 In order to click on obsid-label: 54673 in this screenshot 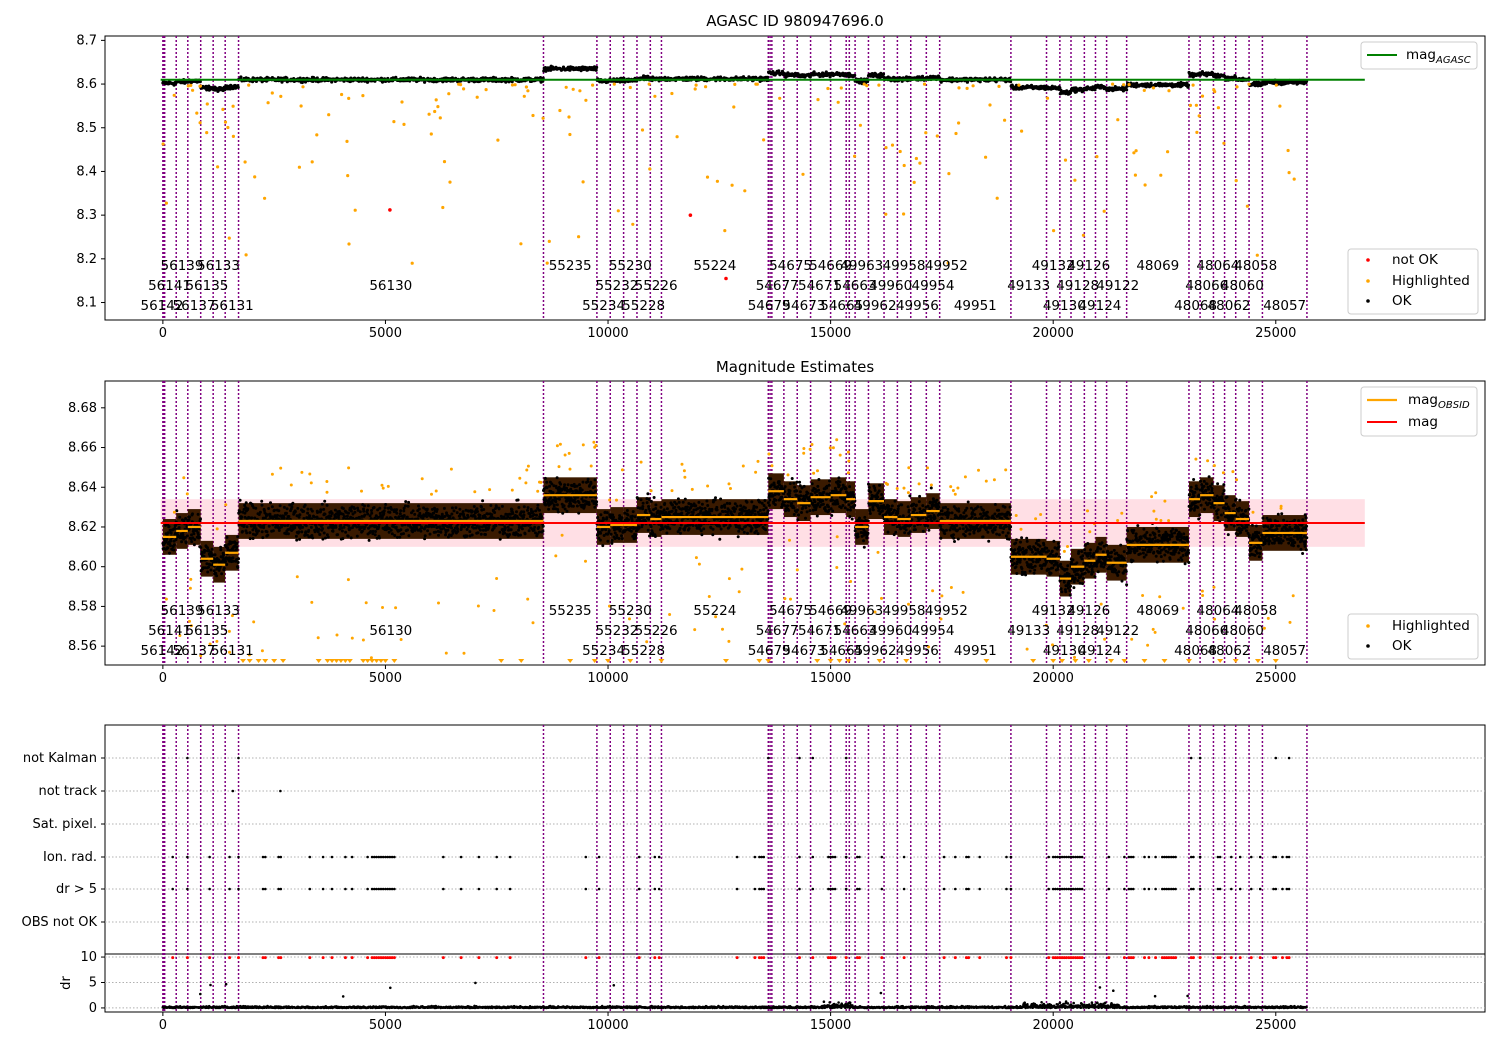, I will do `click(803, 306)`.